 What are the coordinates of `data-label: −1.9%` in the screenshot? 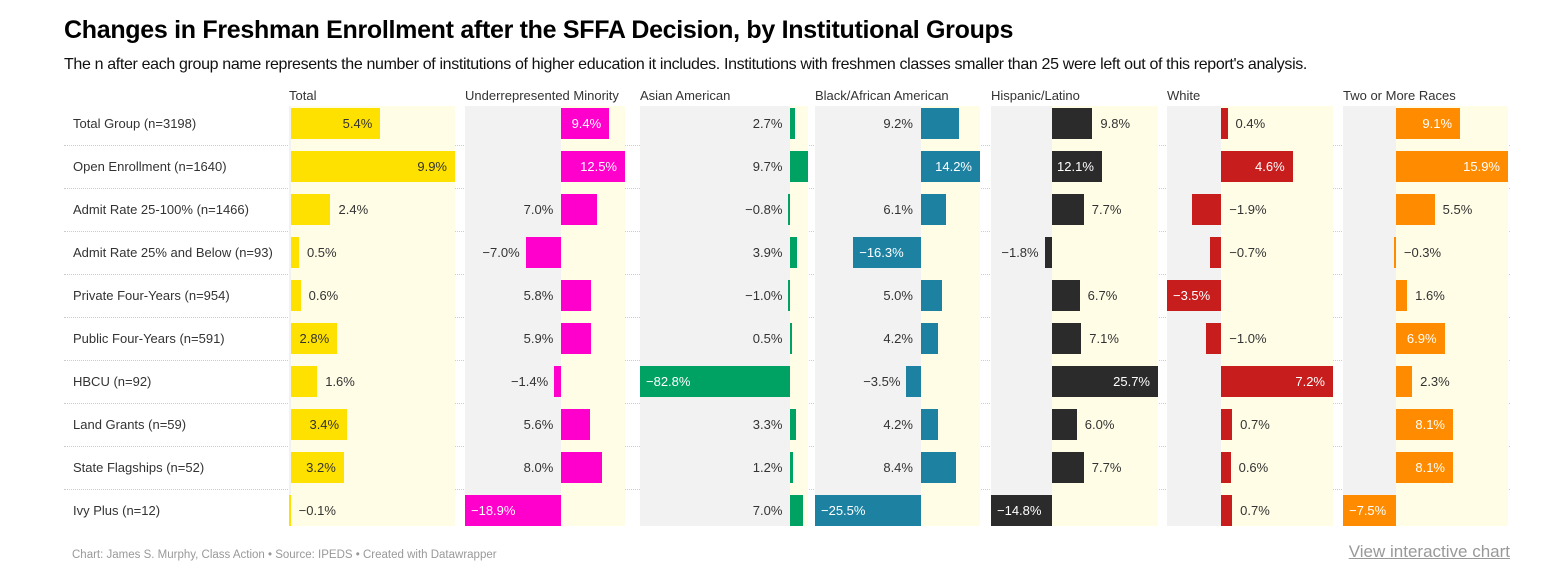 It's located at (1248, 209).